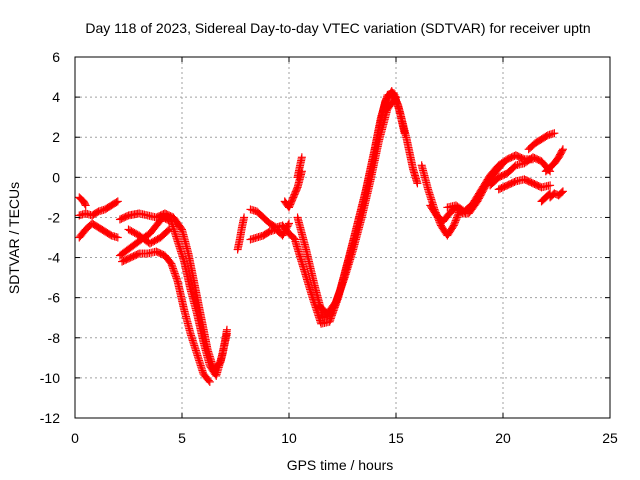 Image resolution: width=640 pixels, height=480 pixels. What do you see at coordinates (98, 208) in the screenshot?
I see `data-series-arc-A1` at bounding box center [98, 208].